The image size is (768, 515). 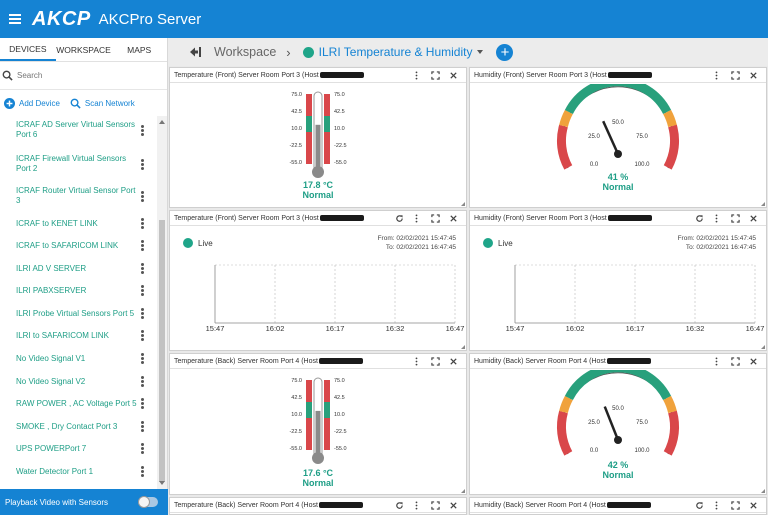 I want to click on list-item: No Video Signal V1, so click(x=77, y=358).